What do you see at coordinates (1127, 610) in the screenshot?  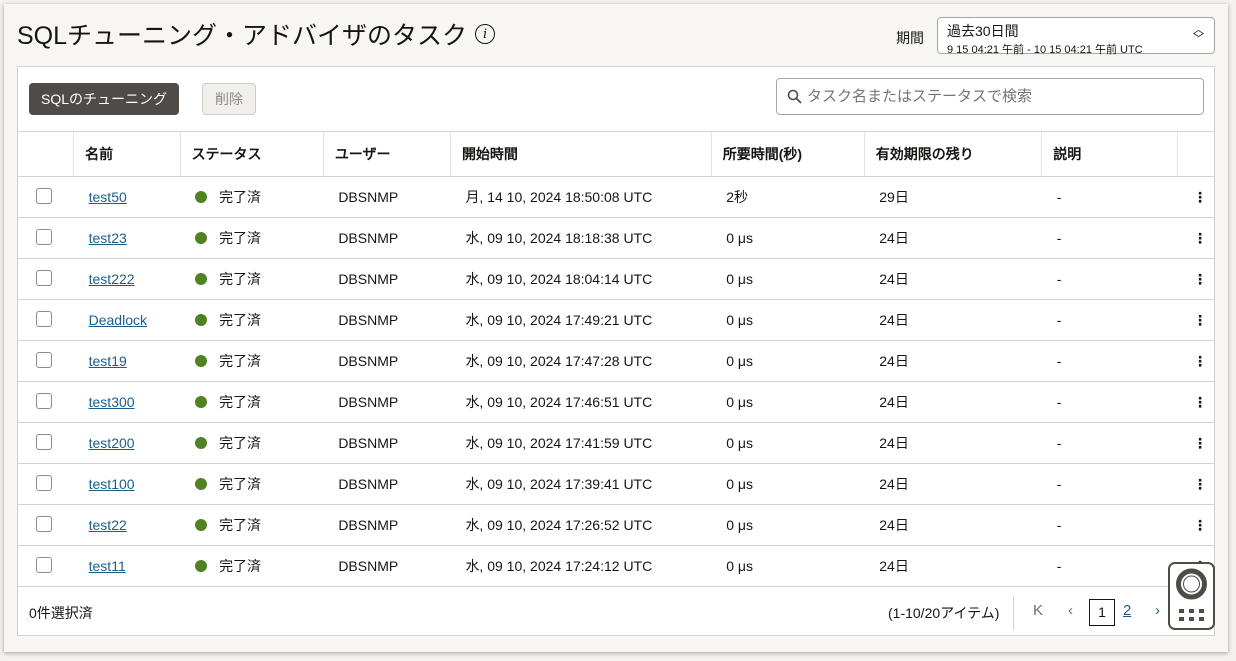 I see `page-2-link: 2` at bounding box center [1127, 610].